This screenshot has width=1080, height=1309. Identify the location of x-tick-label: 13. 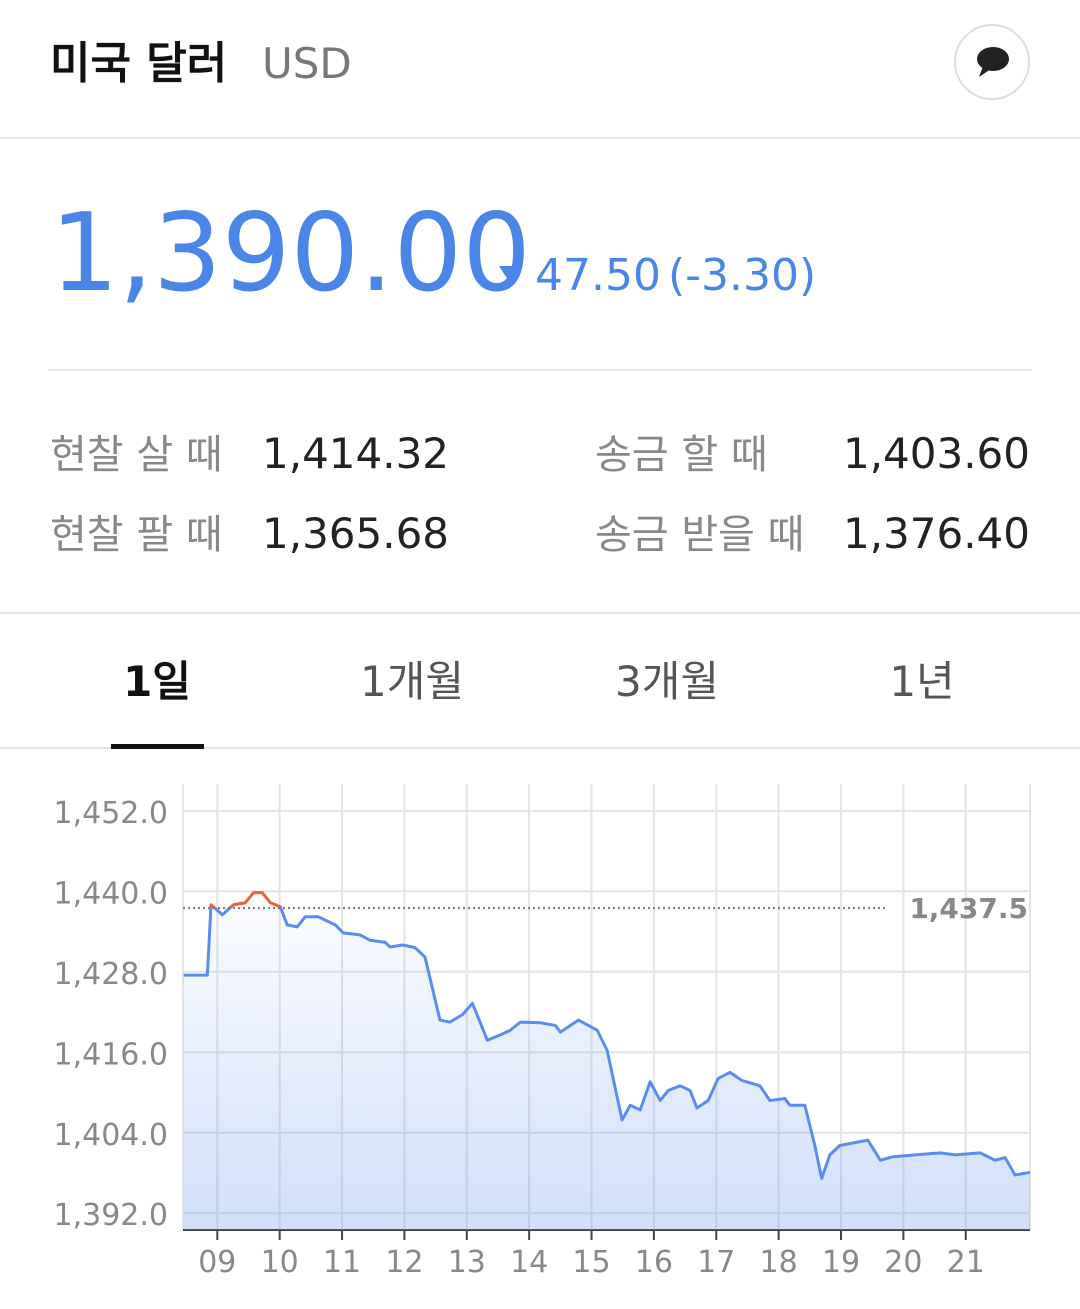
(467, 1262).